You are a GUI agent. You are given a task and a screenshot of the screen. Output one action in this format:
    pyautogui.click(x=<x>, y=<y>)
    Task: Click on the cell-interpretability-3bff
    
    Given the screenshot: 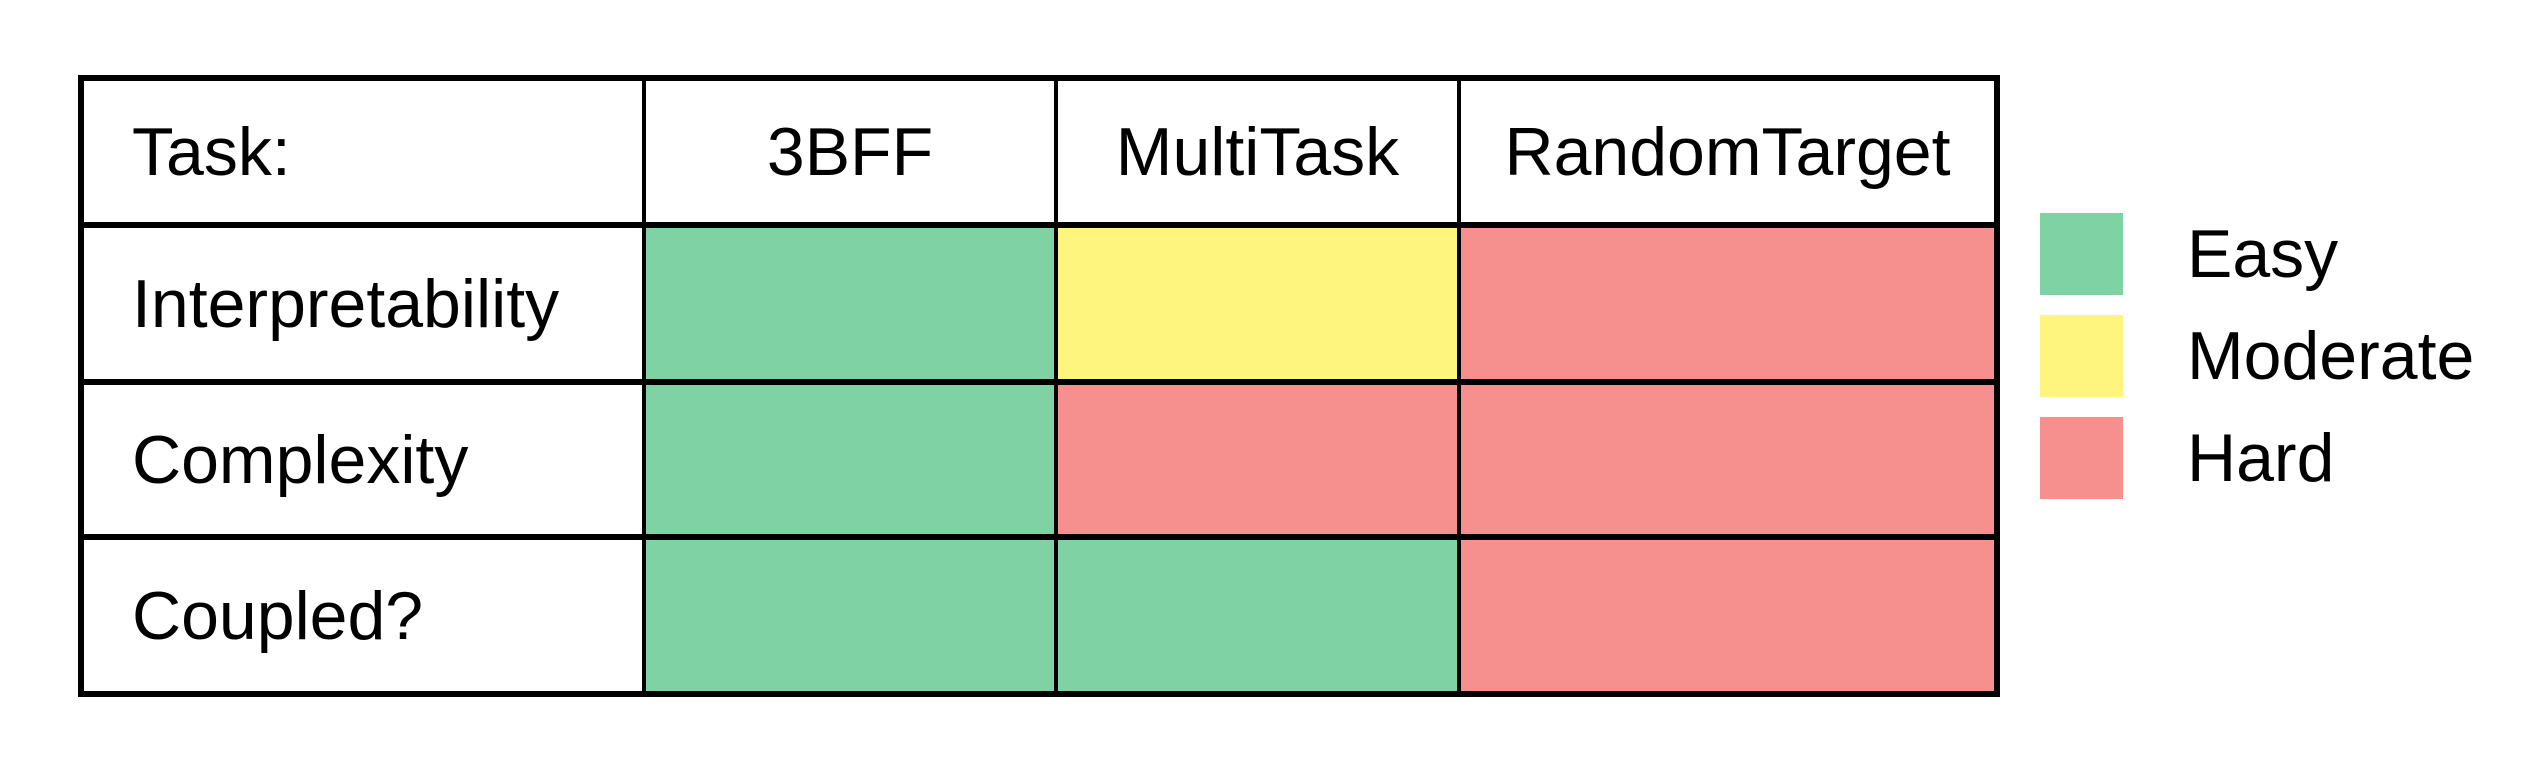 What is the action you would take?
    pyautogui.click(x=850, y=303)
    